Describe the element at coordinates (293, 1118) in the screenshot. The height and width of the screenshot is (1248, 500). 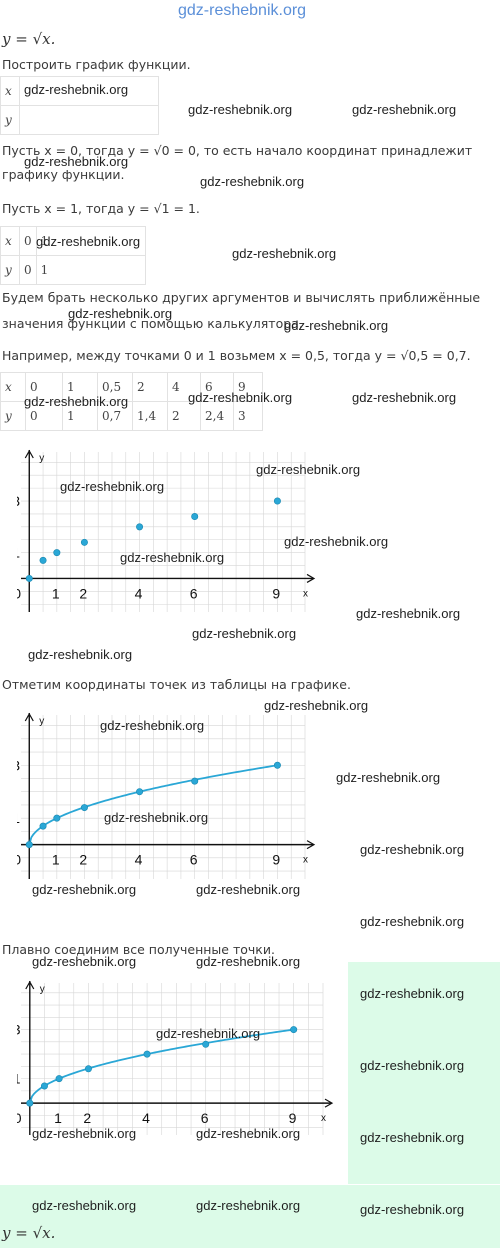
I see `x-tick-label: 9` at that location.